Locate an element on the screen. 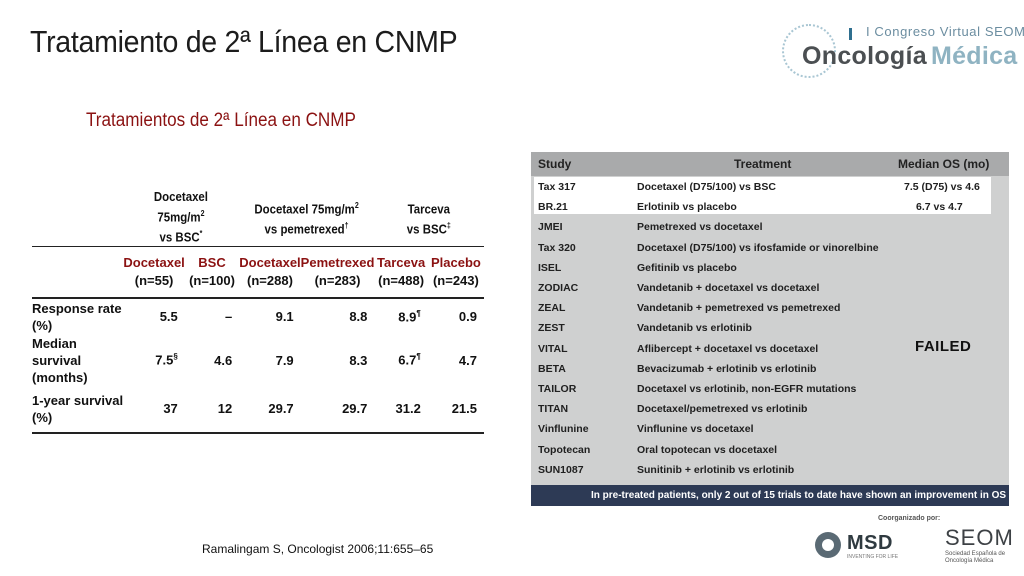 This screenshot has width=1024, height=576. cell-value: 7.5 is located at coordinates (164, 360).